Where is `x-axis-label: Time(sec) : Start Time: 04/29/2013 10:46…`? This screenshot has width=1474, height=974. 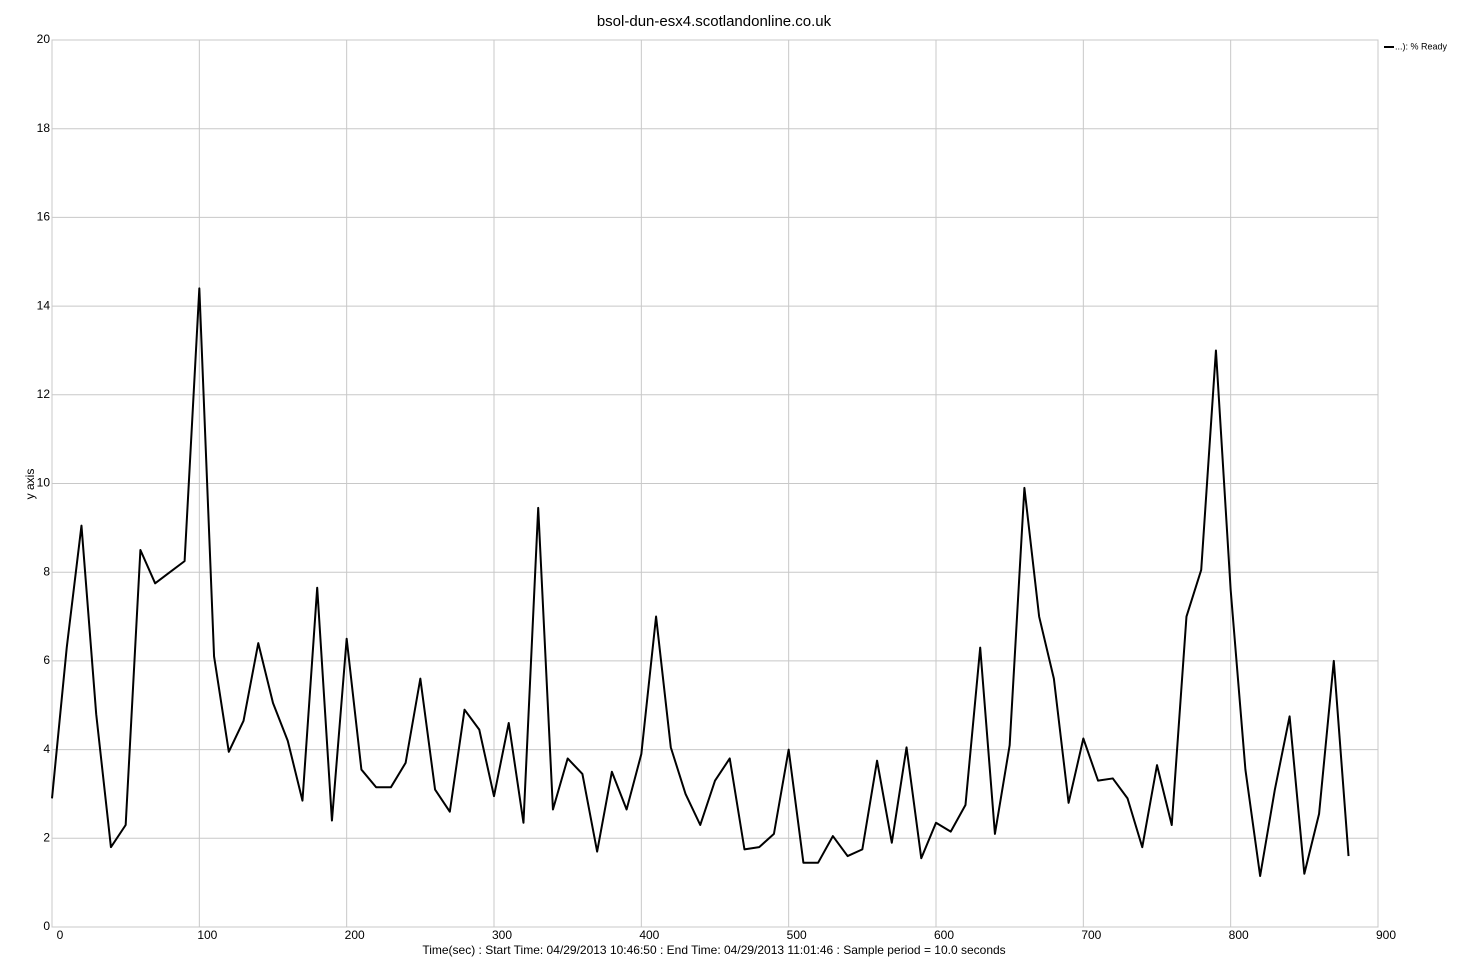 x-axis-label: Time(sec) : Start Time: 04/29/2013 10:46… is located at coordinates (713, 950).